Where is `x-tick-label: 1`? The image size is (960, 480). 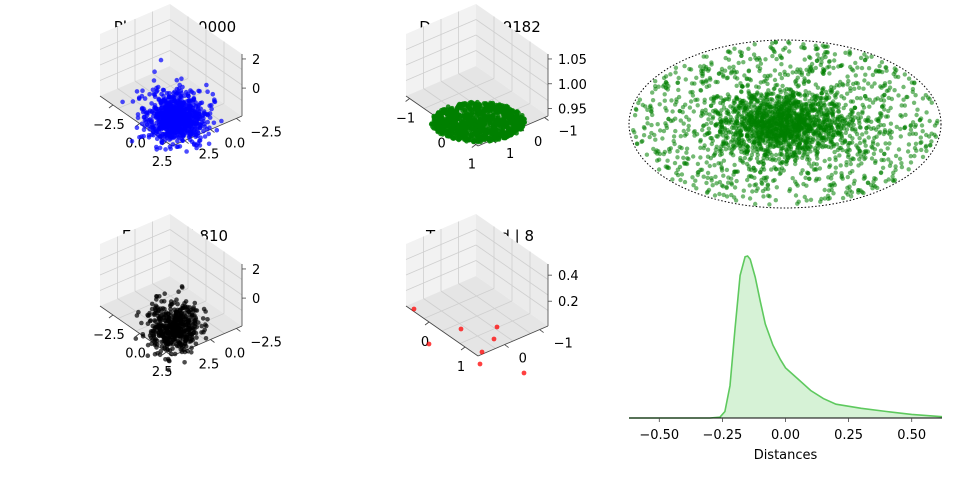
x-tick-label: 1 is located at coordinates (461, 367).